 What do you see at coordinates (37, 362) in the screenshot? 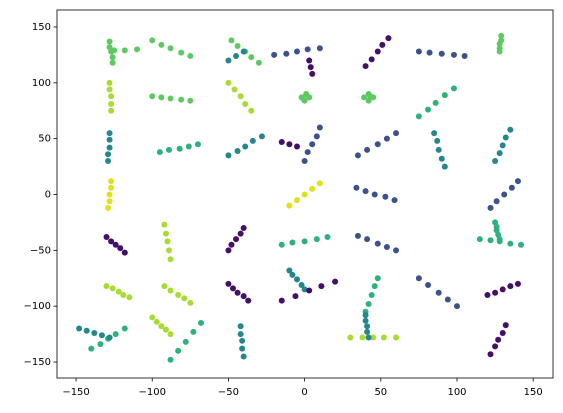
I see `y-tick-label: −150` at bounding box center [37, 362].